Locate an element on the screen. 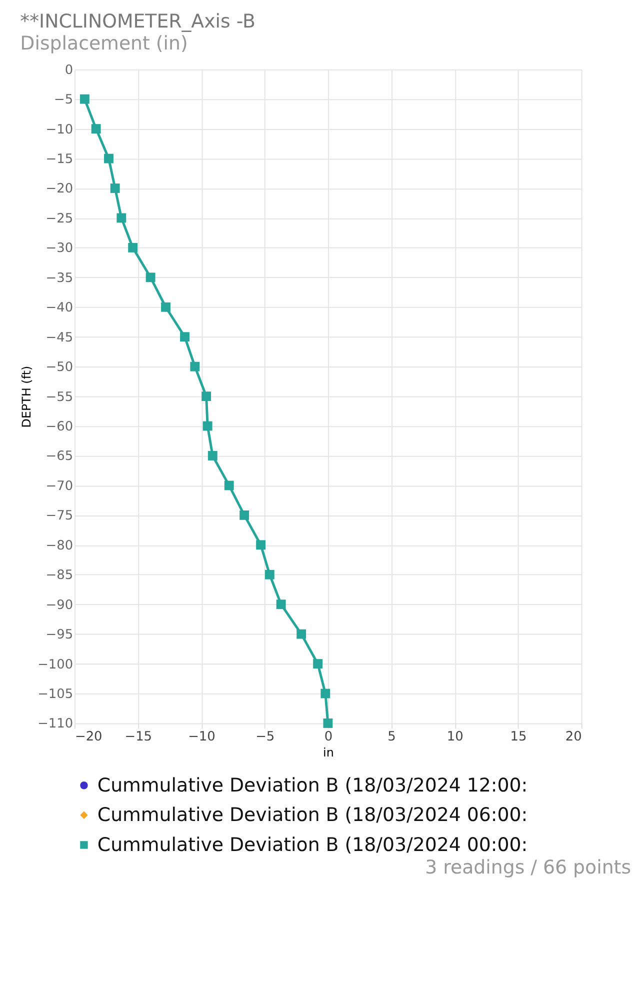 The height and width of the screenshot is (1000, 636). x-tick-label: 10 is located at coordinates (455, 737).